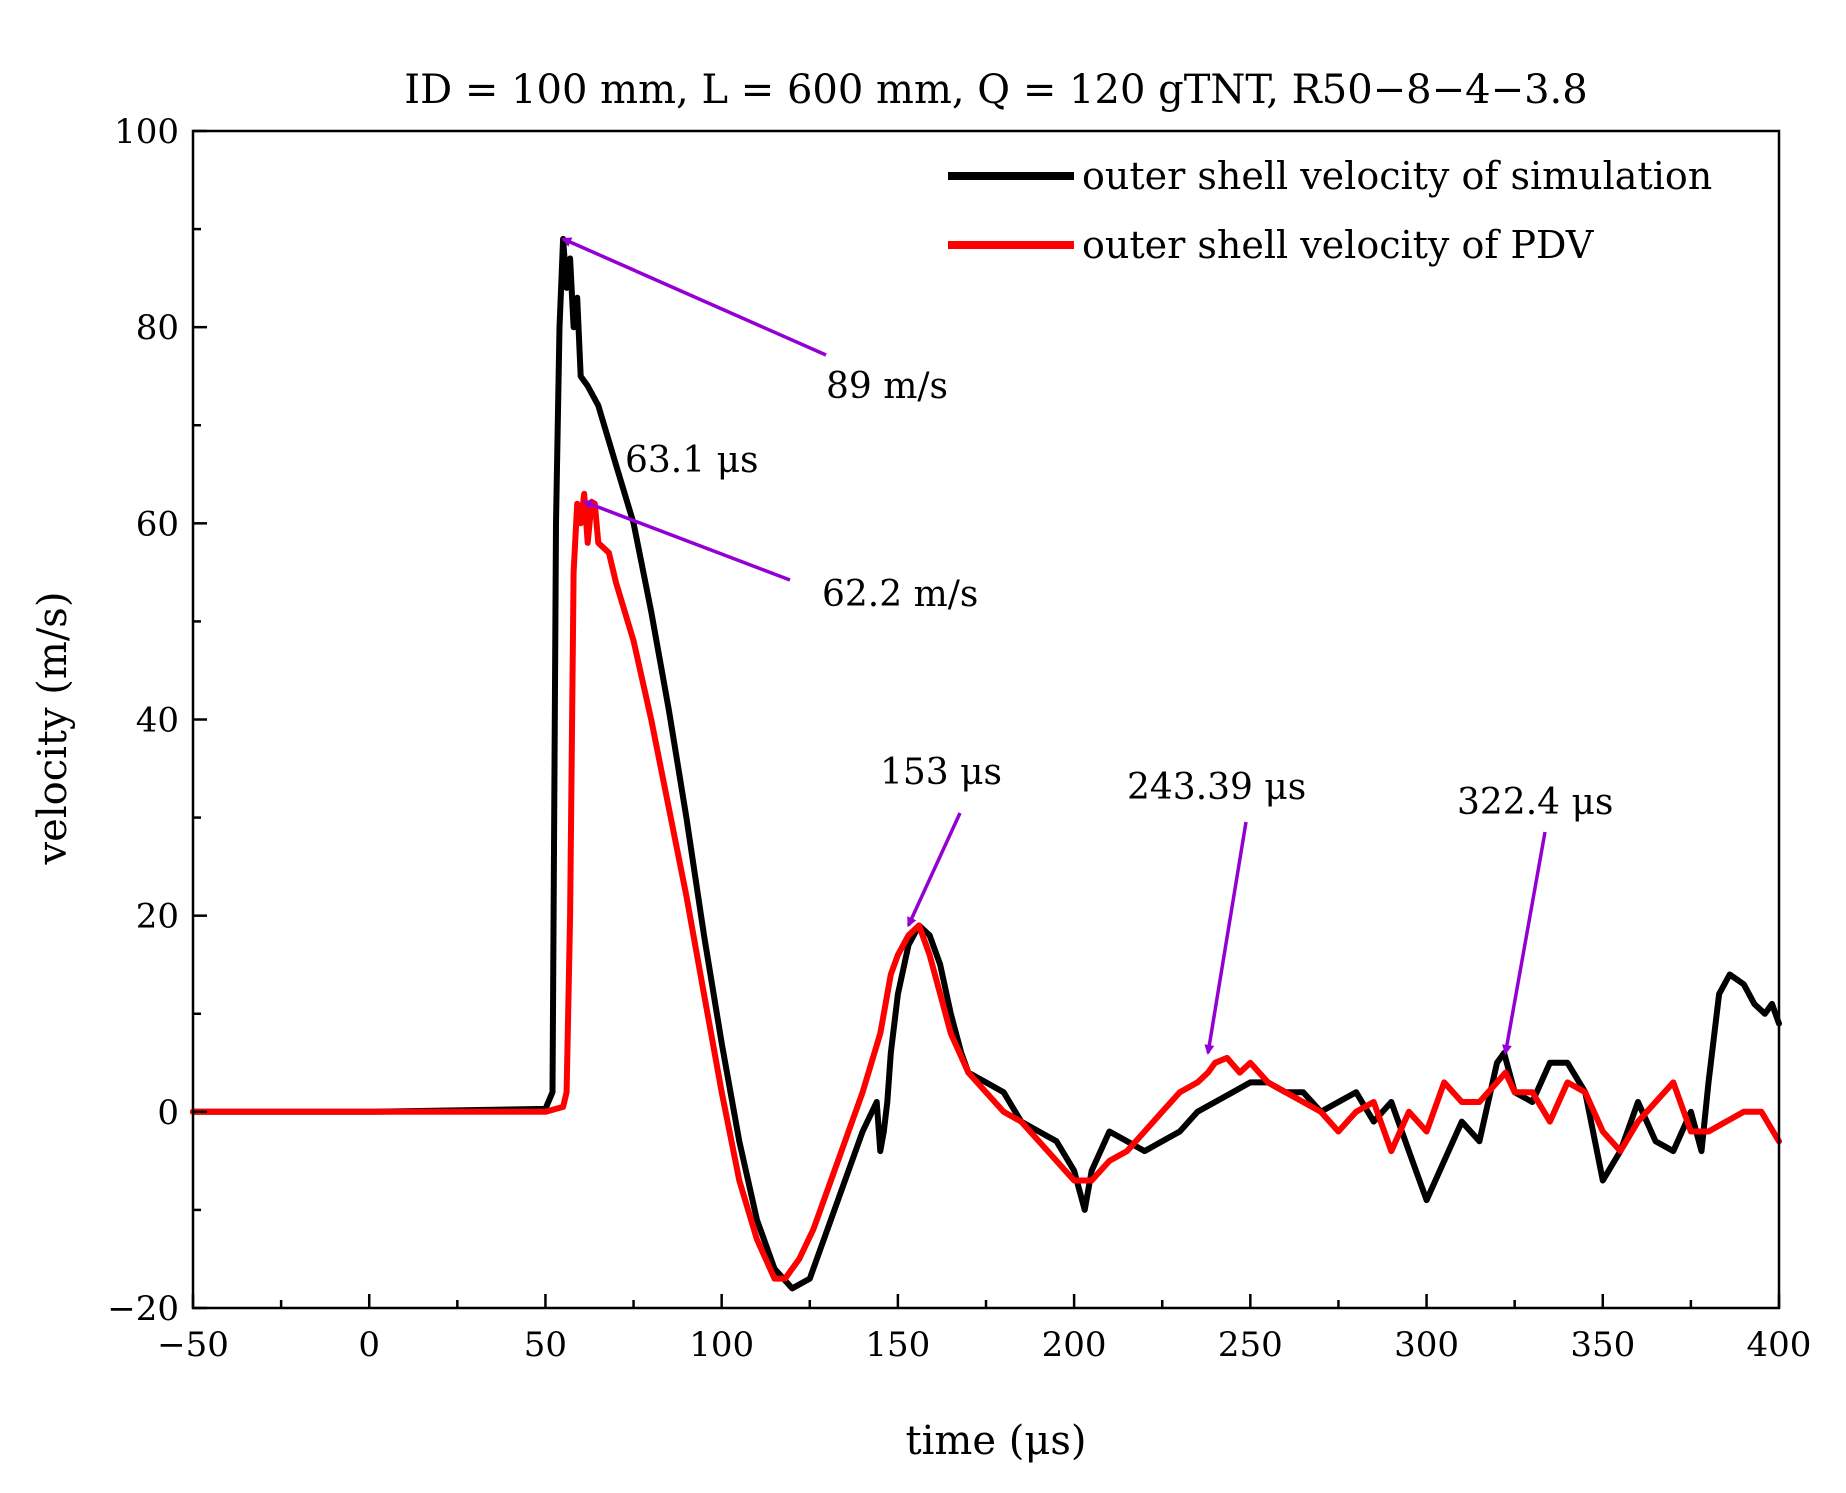  What do you see at coordinates (157, 917) in the screenshot?
I see `y-tick-label: 20` at bounding box center [157, 917].